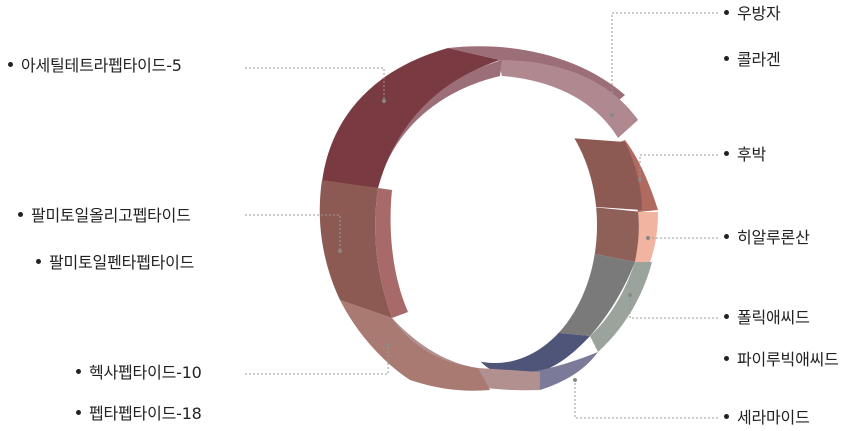 Image resolution: width=867 pixels, height=431 pixels. What do you see at coordinates (752, 154) in the screenshot?
I see `label-text: 후박` at bounding box center [752, 154].